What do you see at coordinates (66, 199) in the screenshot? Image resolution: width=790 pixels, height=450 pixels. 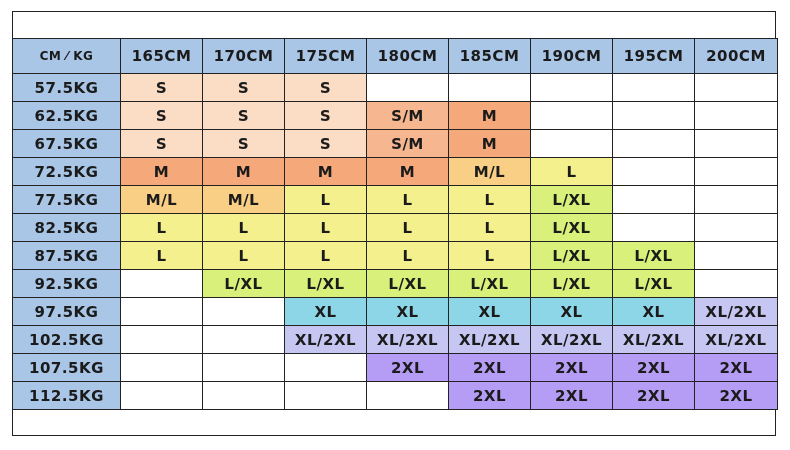 I see `weight-label: 77.5KG` at bounding box center [66, 199].